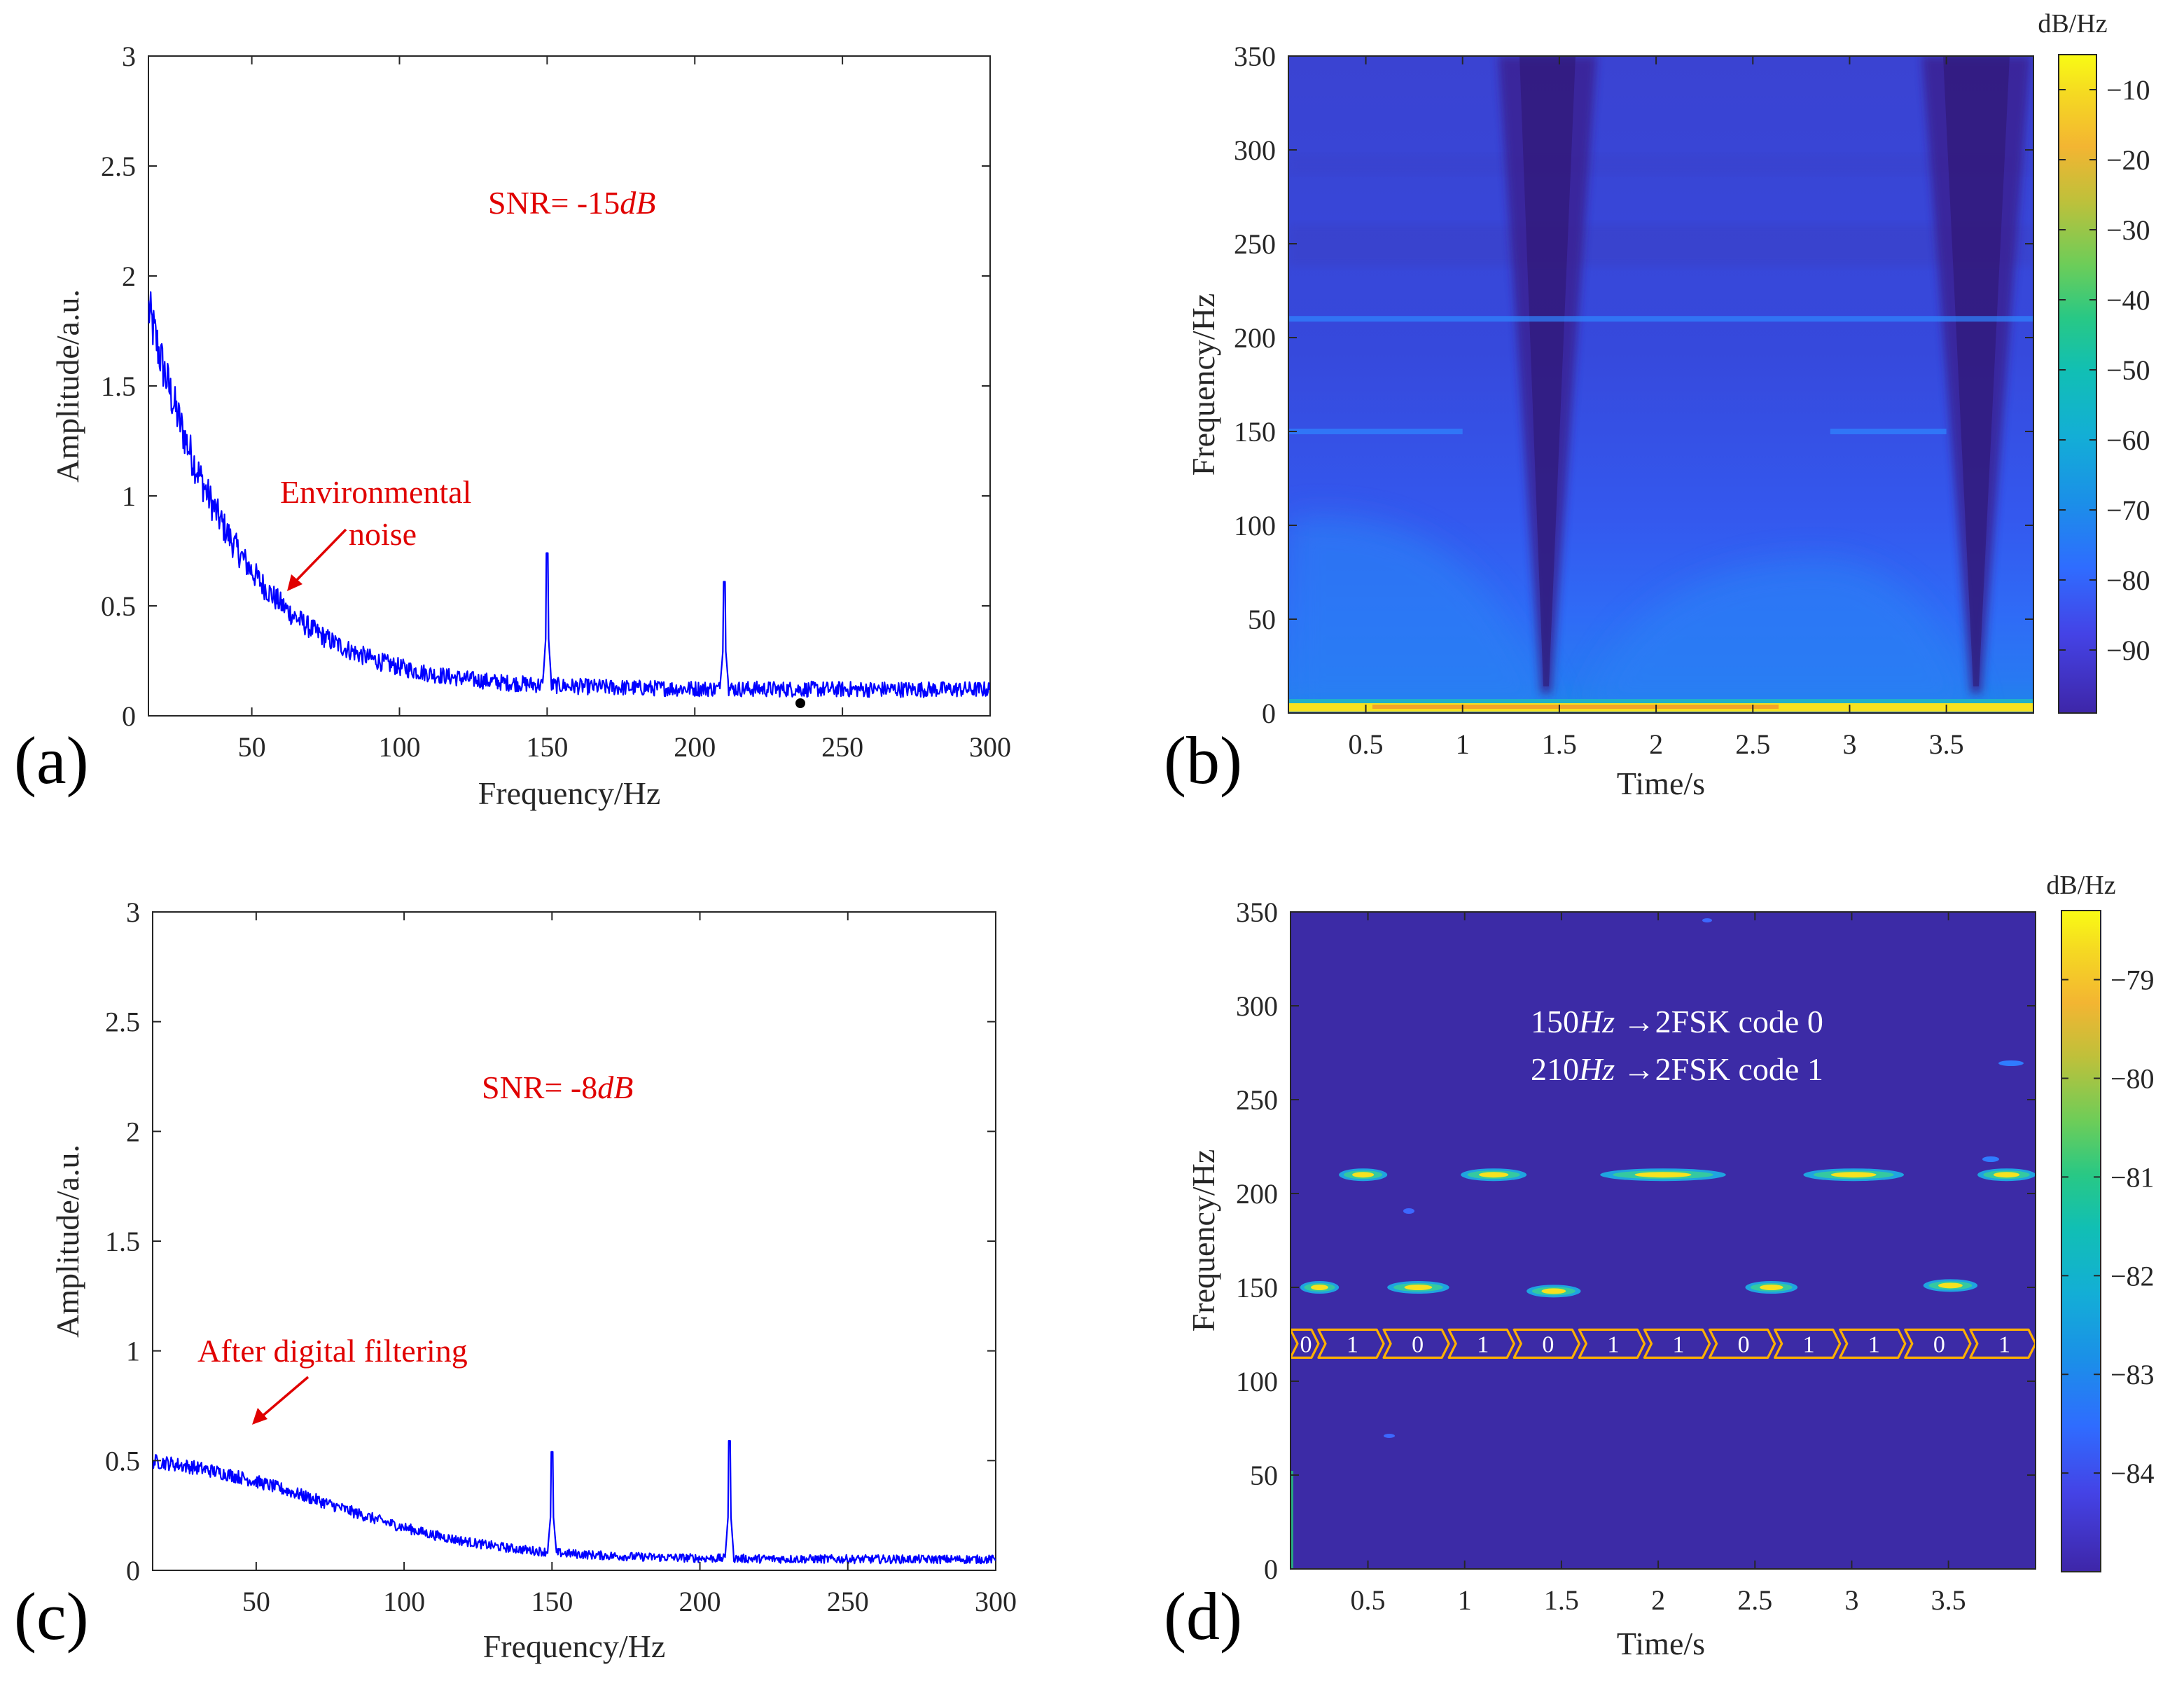 The image size is (2184, 1681). Describe the element at coordinates (1597, 1069) in the screenshot. I see `panel-d-legend-line2-hz: Hz` at that location.